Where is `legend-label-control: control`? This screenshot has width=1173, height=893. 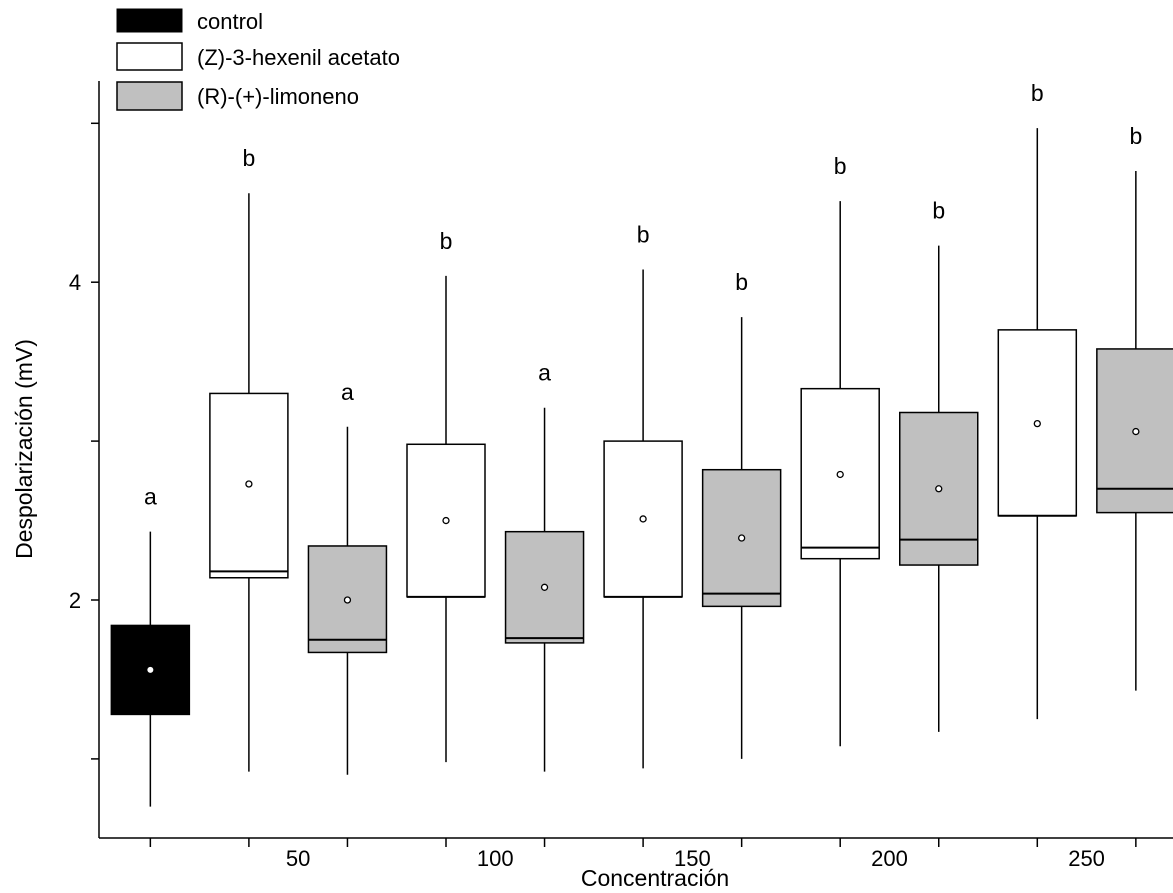 legend-label-control: control is located at coordinates (230, 21).